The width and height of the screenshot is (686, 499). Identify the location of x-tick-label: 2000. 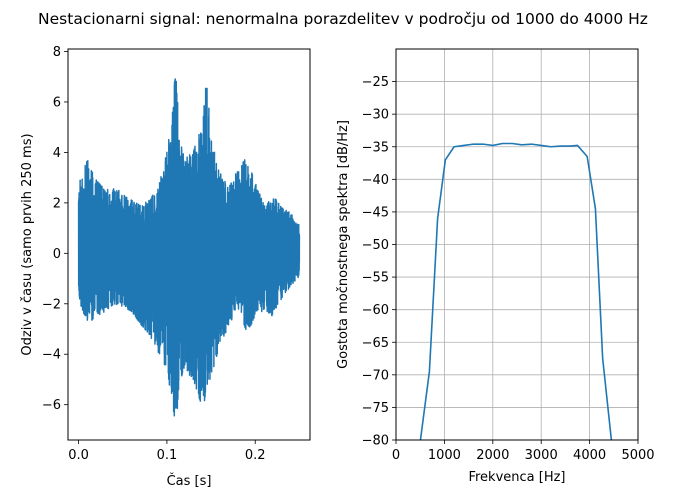
(492, 455).